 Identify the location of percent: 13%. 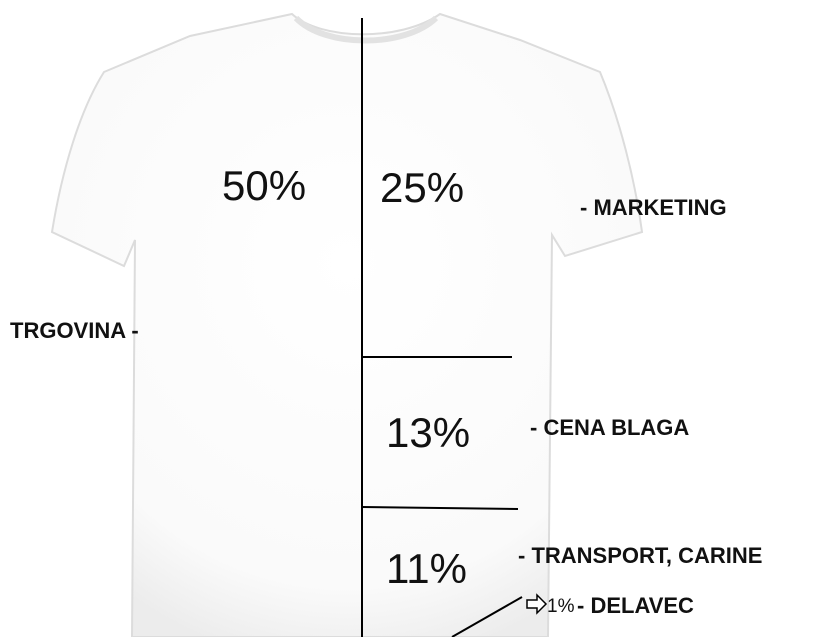
(428, 432).